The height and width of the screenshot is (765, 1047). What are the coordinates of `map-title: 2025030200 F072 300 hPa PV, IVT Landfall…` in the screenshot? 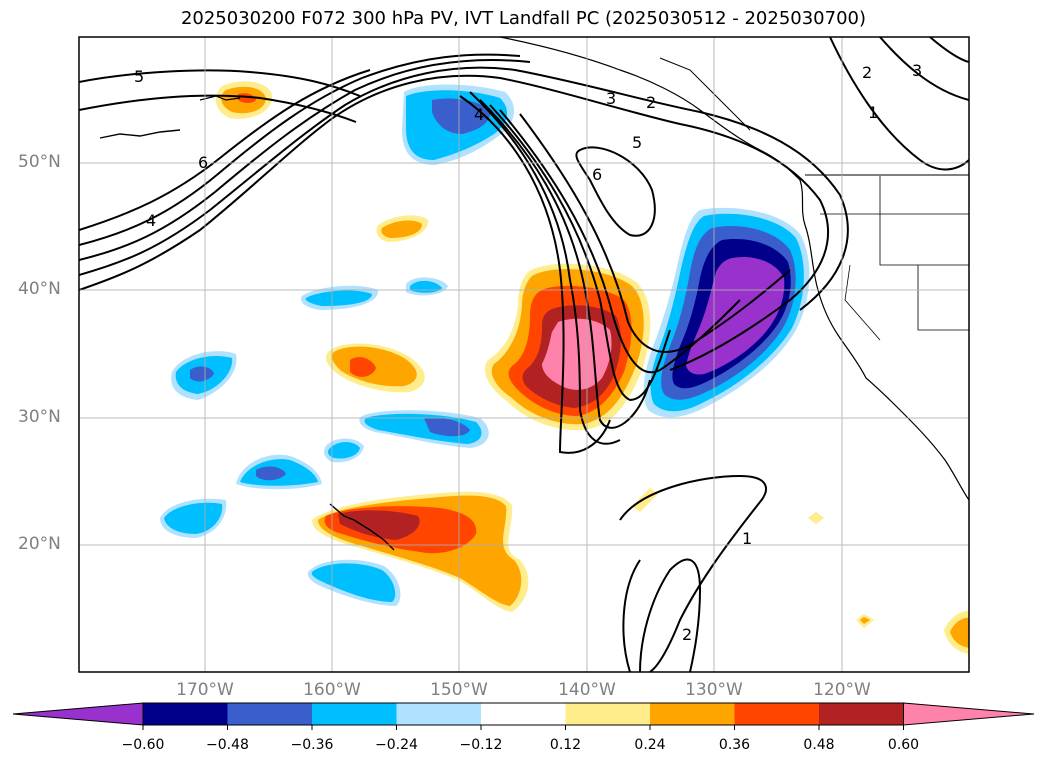 It's located at (523, 18).